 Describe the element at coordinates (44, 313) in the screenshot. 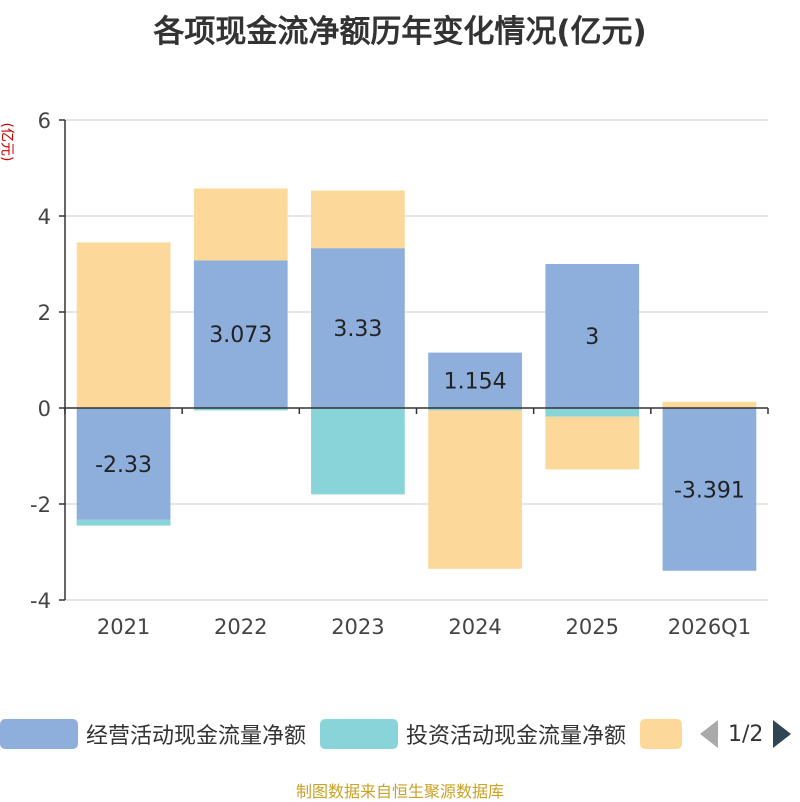

I see `y-tick-label: 2` at that location.